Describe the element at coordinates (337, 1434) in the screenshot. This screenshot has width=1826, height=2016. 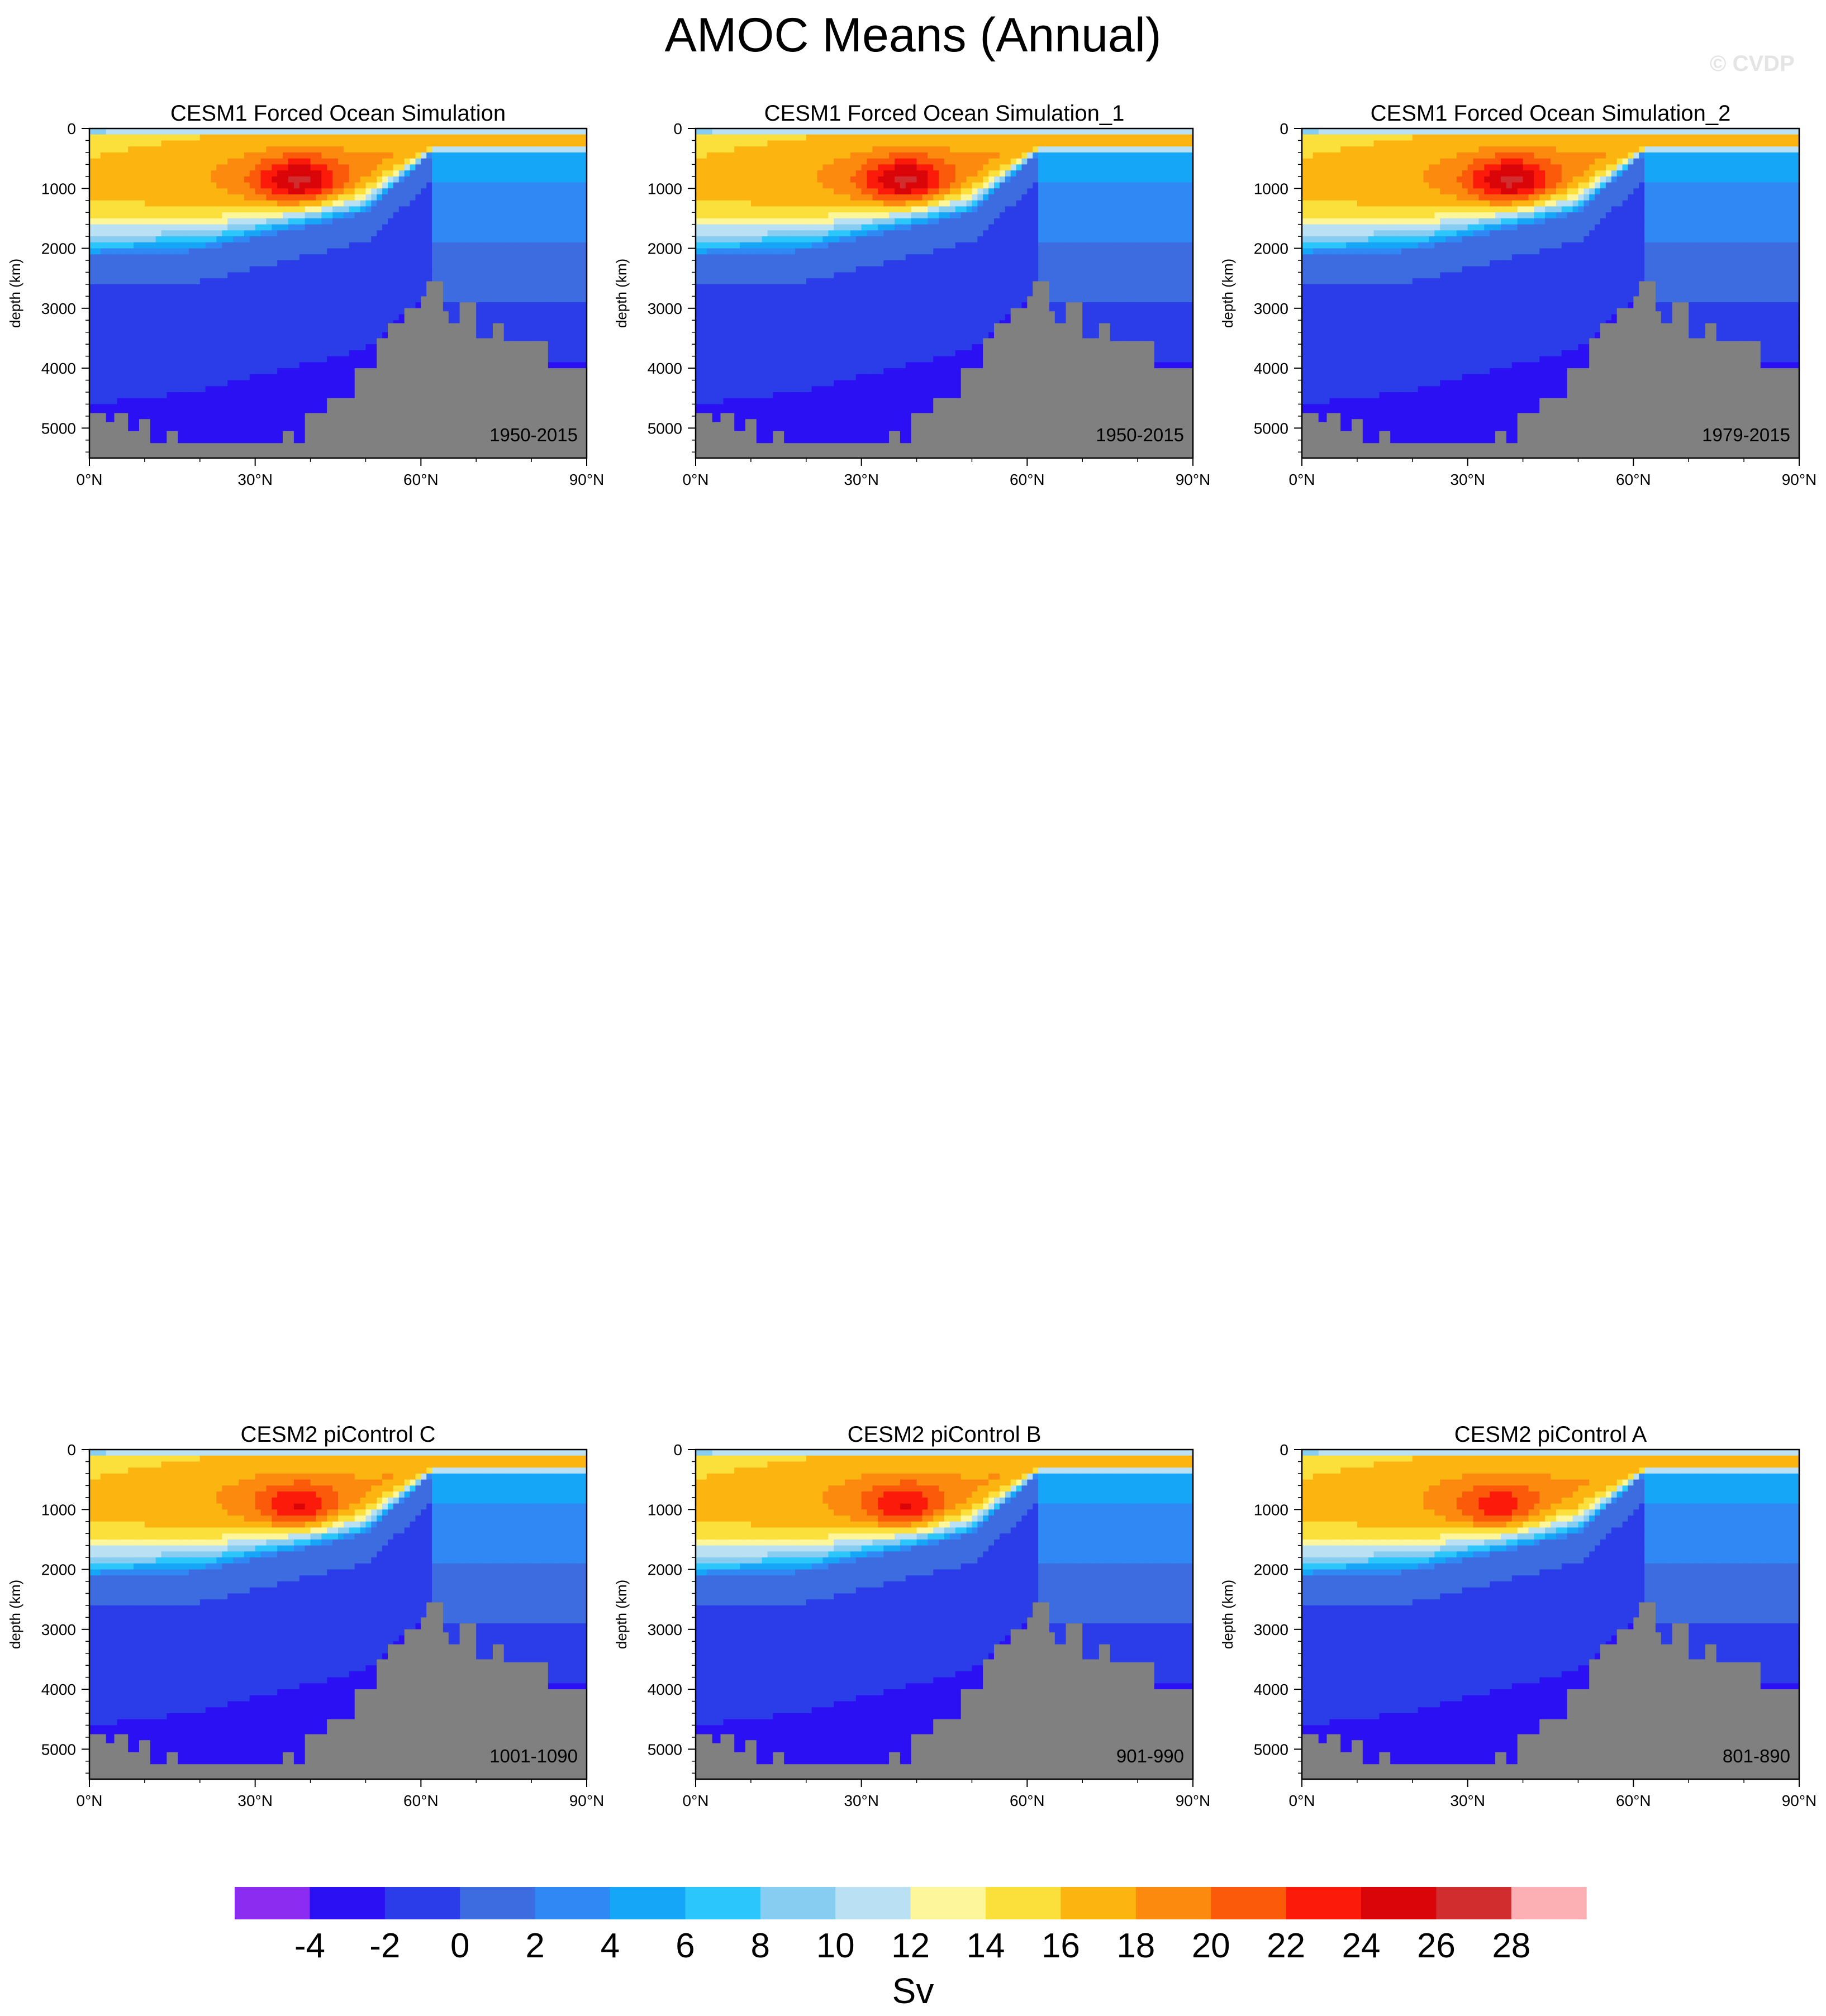
I see `panel-title: CESM2 piControl C` at that location.